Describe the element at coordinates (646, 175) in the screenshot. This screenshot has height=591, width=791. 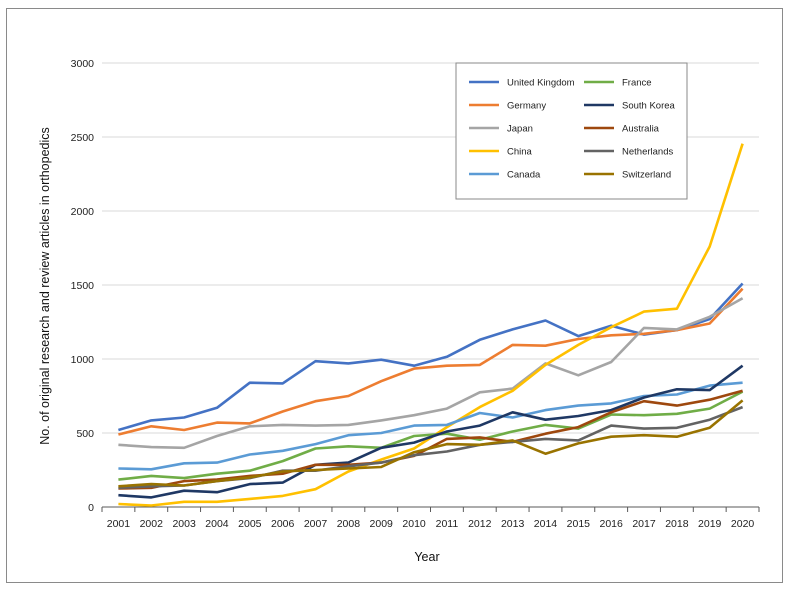
I see `legend-label-switzerland: Switzerland` at that location.